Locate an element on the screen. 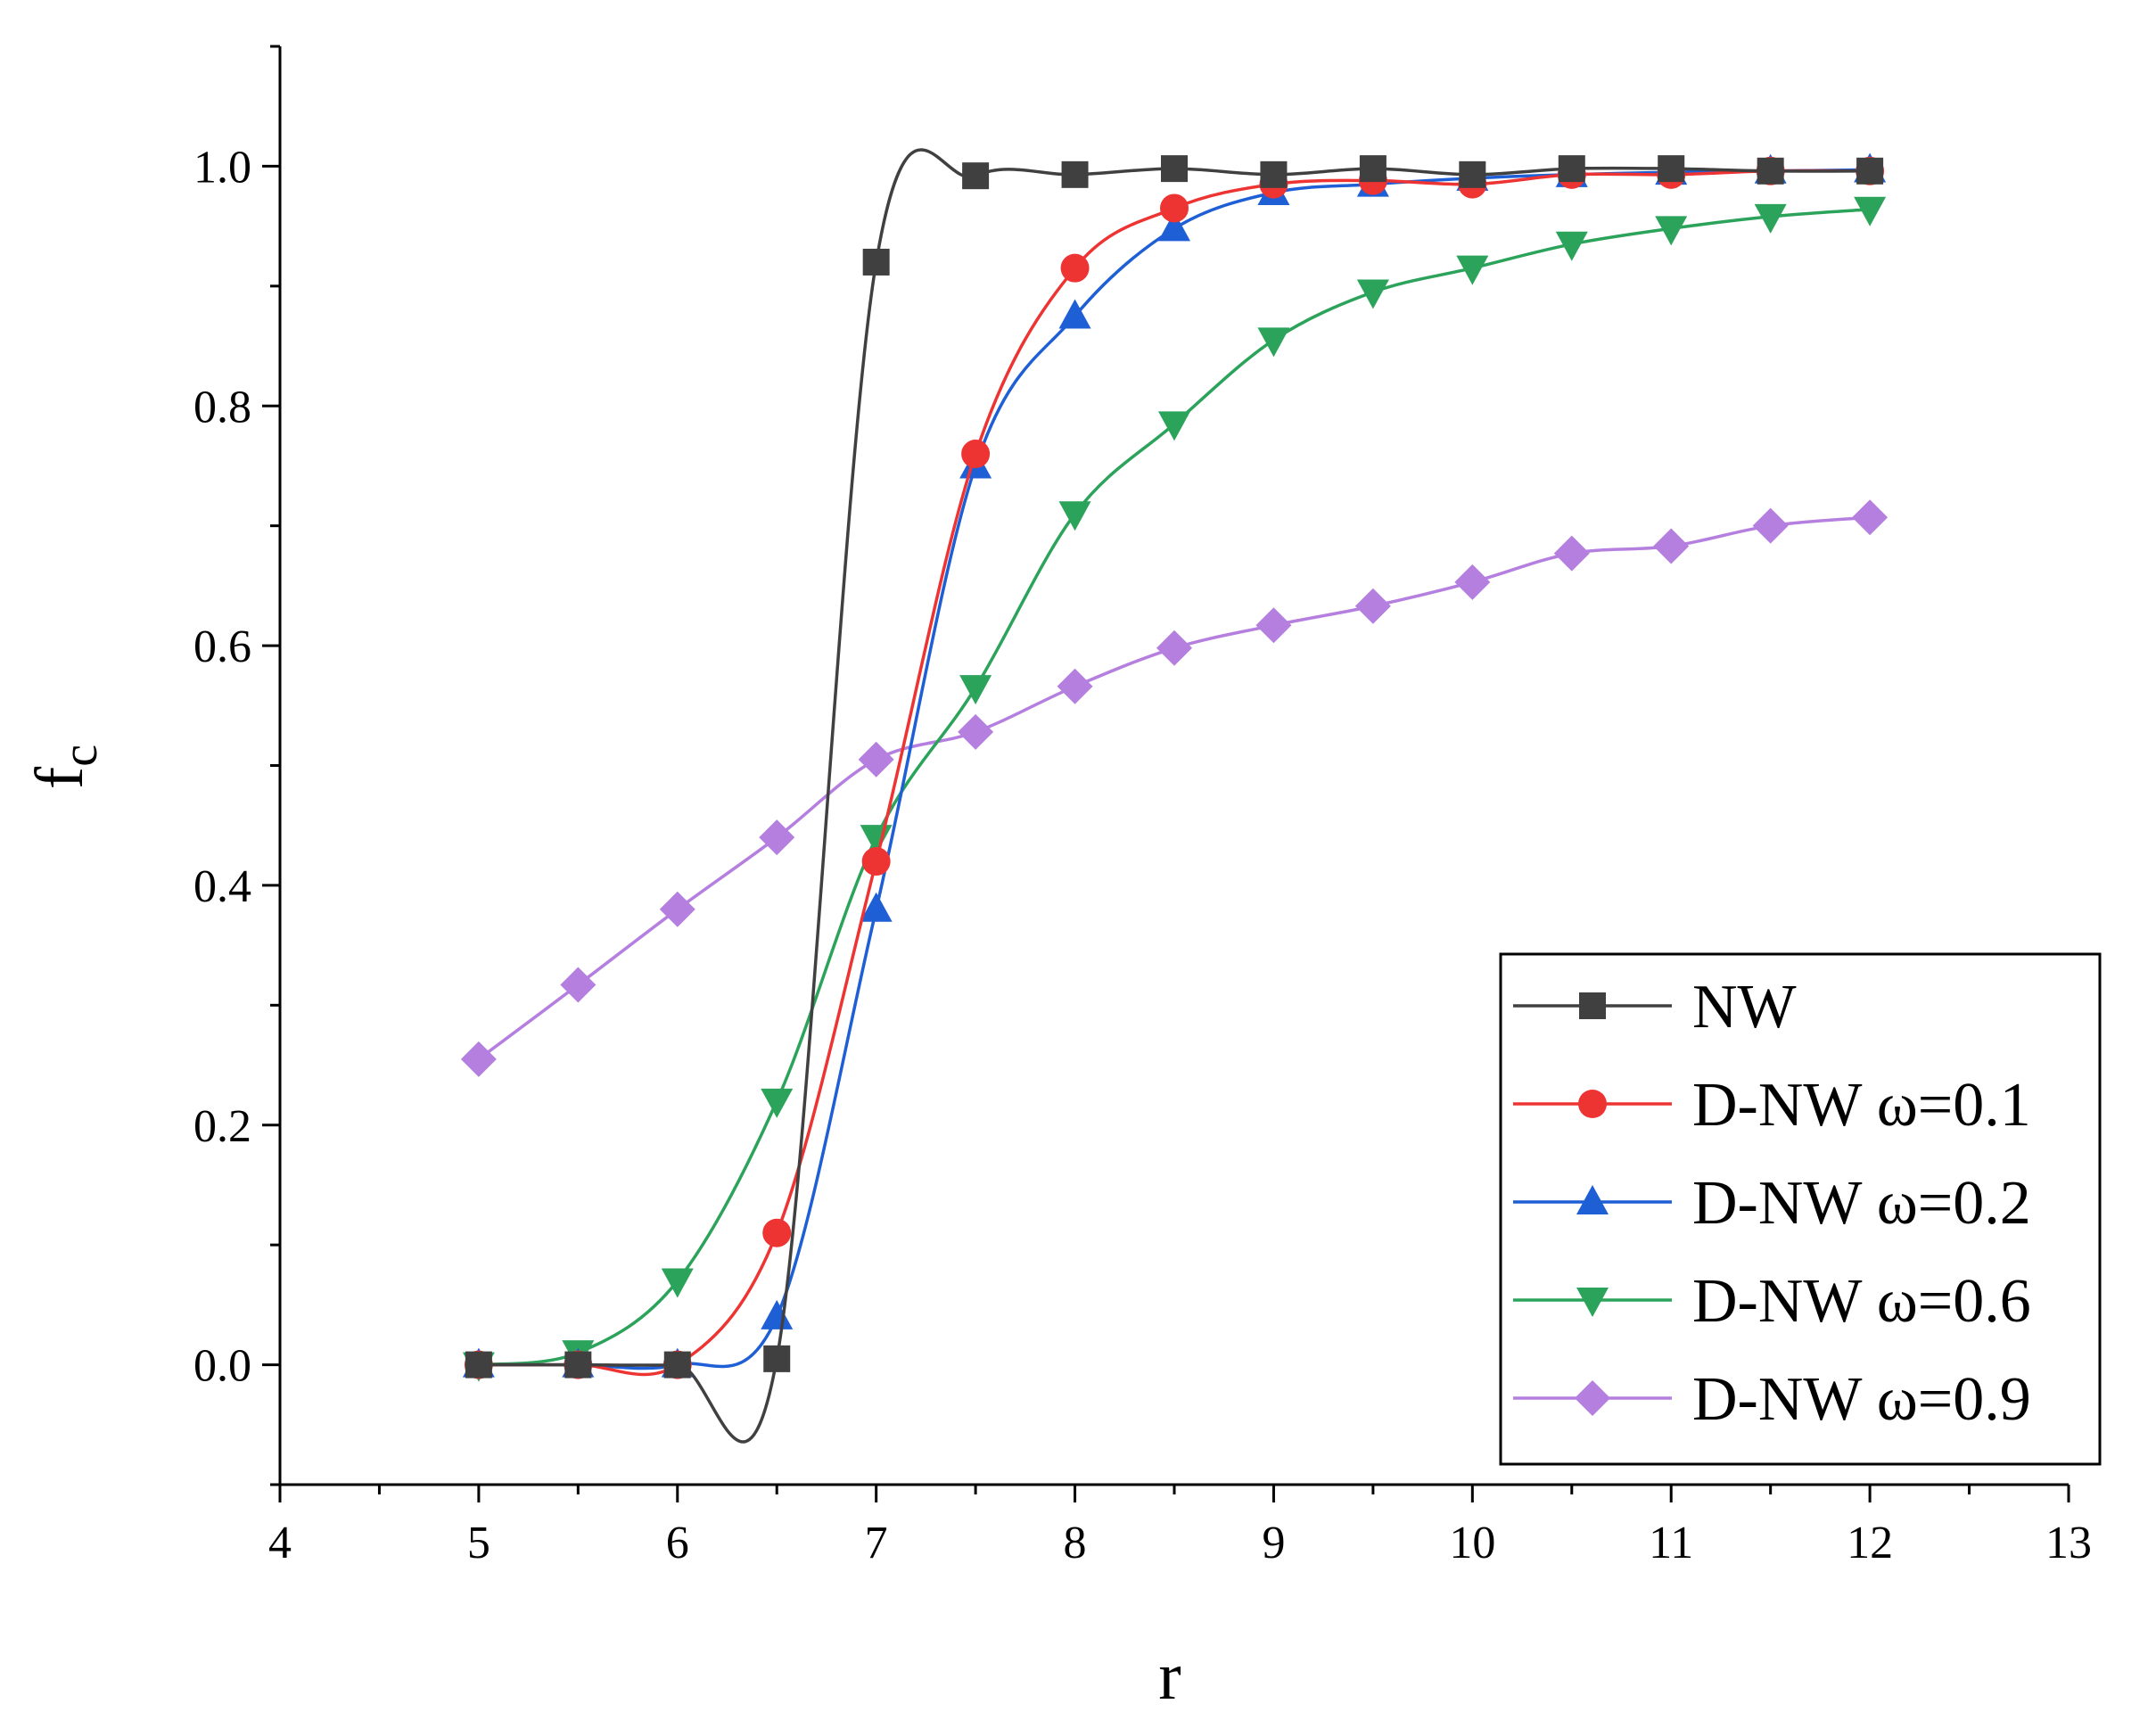  legend-entry: D-NW ω=0.1 is located at coordinates (1772, 1105).